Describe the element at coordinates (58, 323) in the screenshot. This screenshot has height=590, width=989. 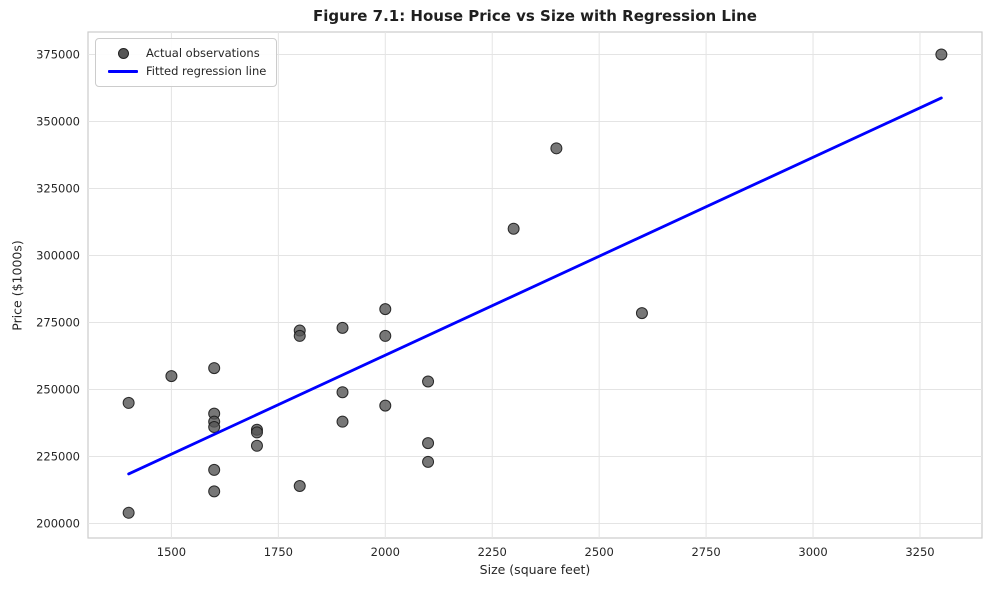
I see `y-tick-label: 275000` at that location.